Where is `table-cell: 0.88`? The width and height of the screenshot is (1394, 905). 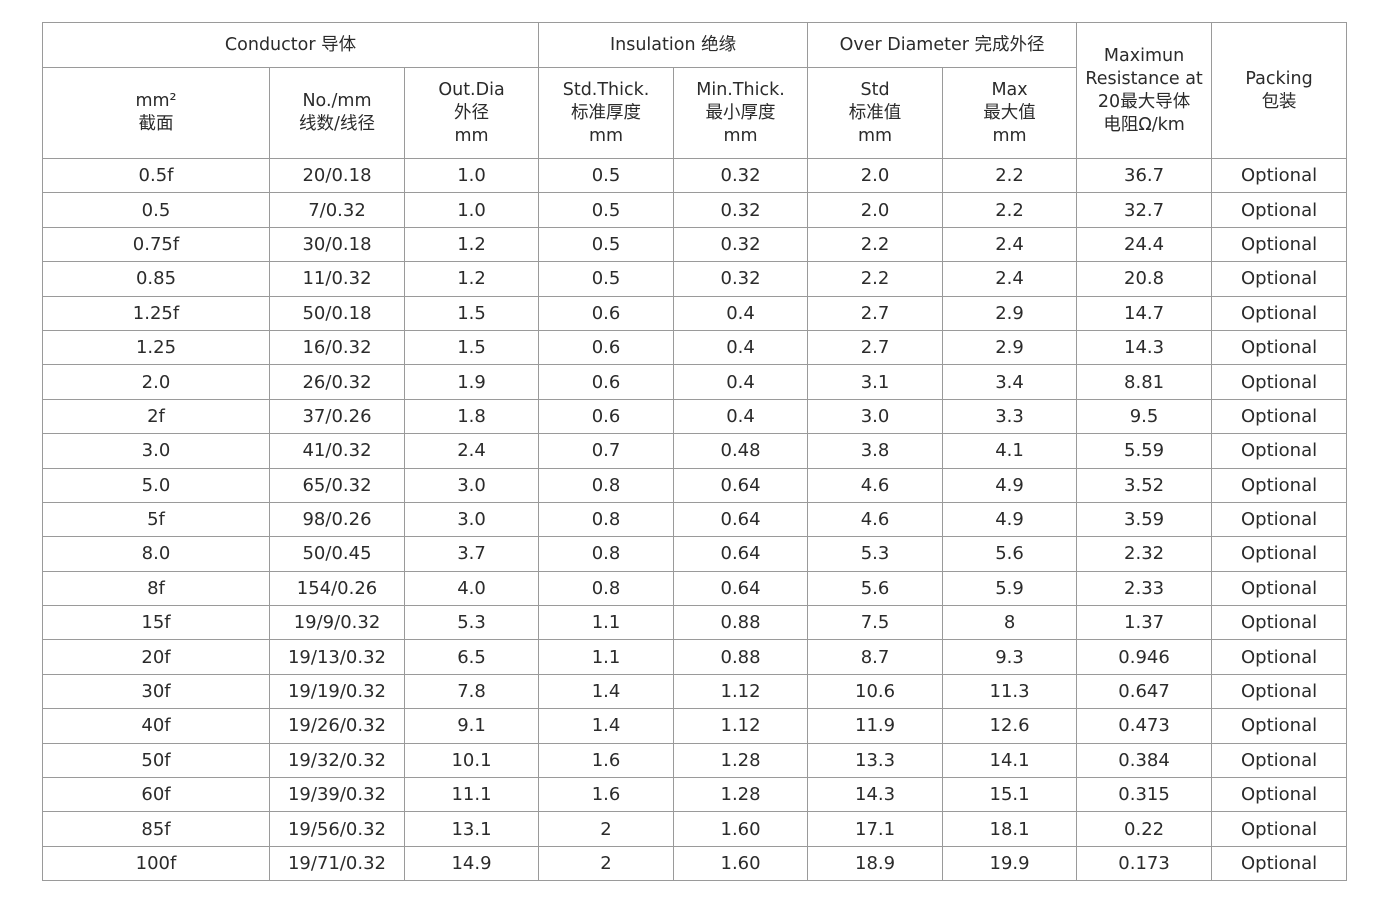 table-cell: 0.88 is located at coordinates (741, 623).